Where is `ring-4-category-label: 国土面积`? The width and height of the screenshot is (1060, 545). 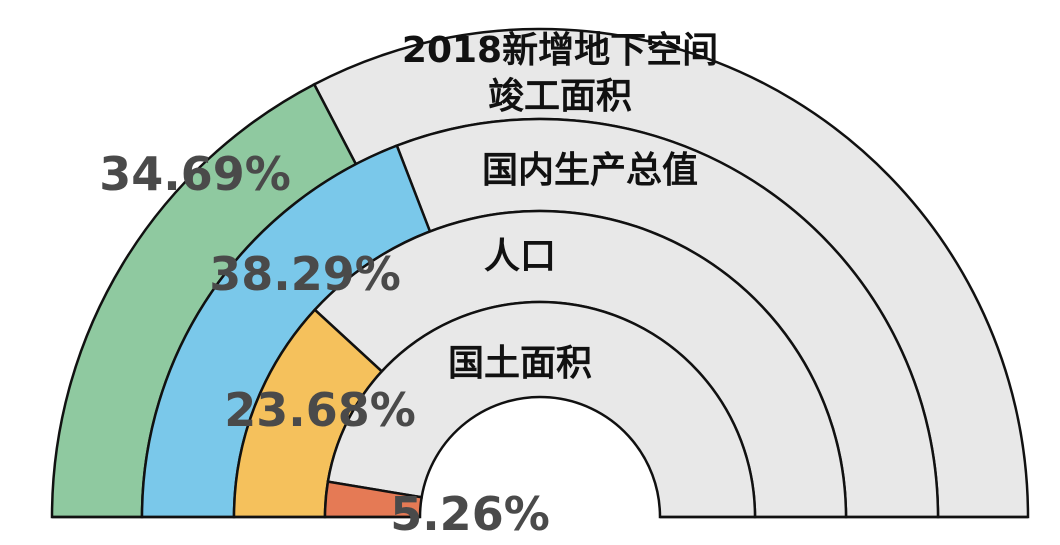
ring-4-category-label: 国土面积 is located at coordinates (520, 363).